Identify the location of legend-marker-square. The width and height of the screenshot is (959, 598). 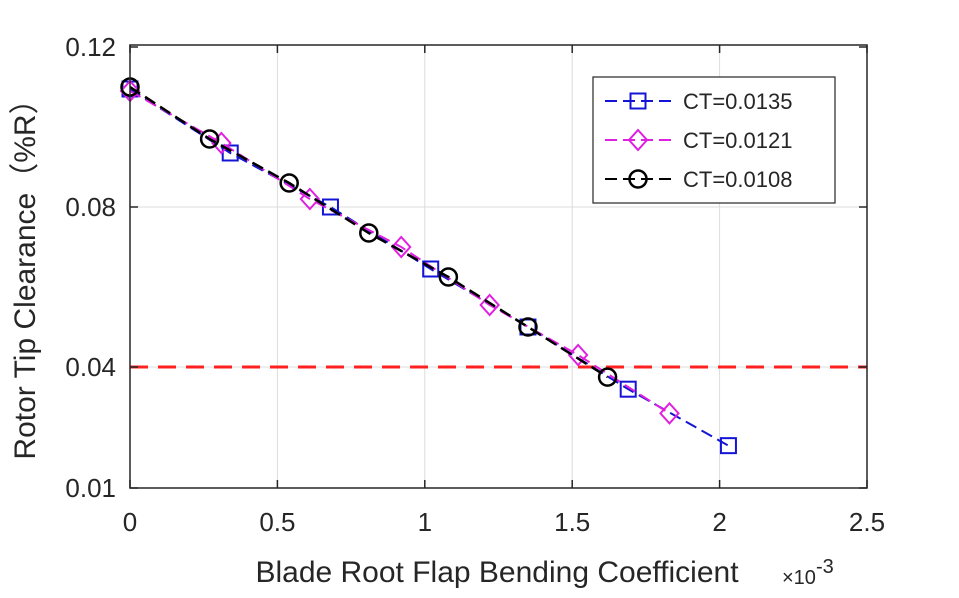
(638, 101).